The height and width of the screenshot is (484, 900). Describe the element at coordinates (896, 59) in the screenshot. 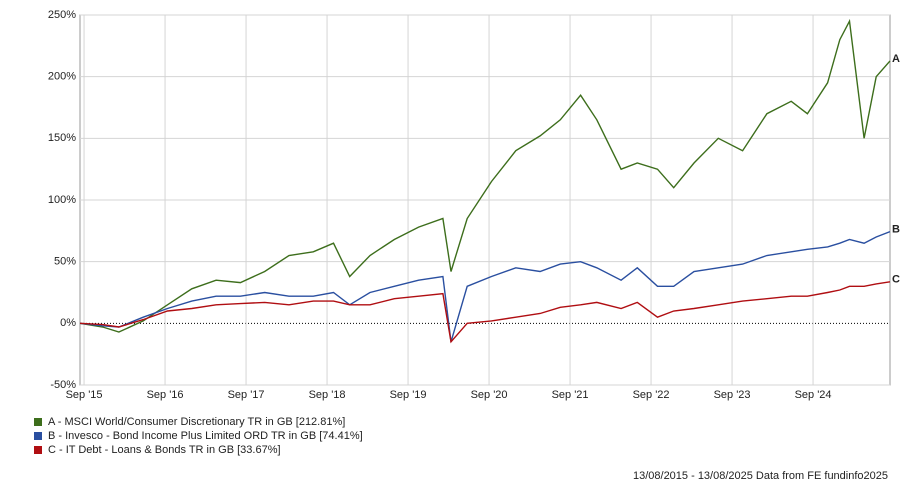

I see `end-label: A` at that location.